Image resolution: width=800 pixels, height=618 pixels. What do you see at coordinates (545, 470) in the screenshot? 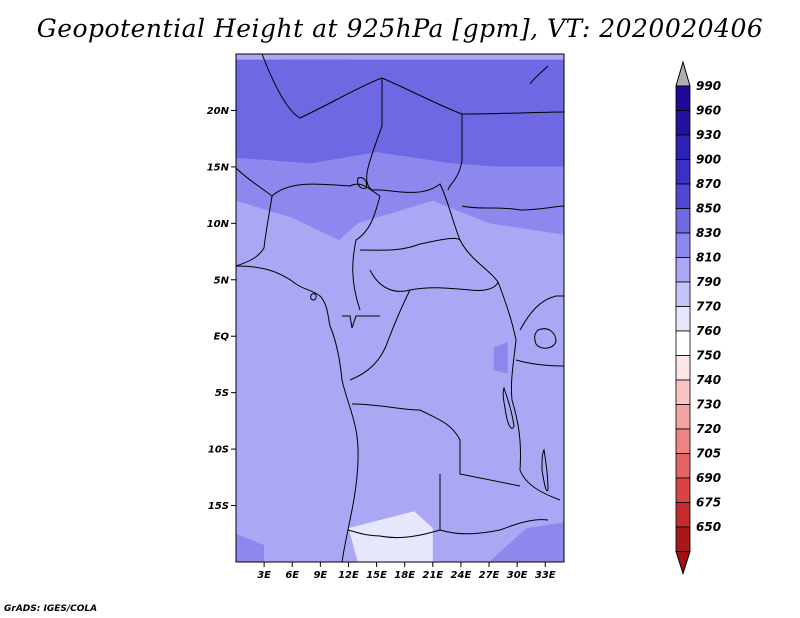
I see `lake-malawi` at bounding box center [545, 470].